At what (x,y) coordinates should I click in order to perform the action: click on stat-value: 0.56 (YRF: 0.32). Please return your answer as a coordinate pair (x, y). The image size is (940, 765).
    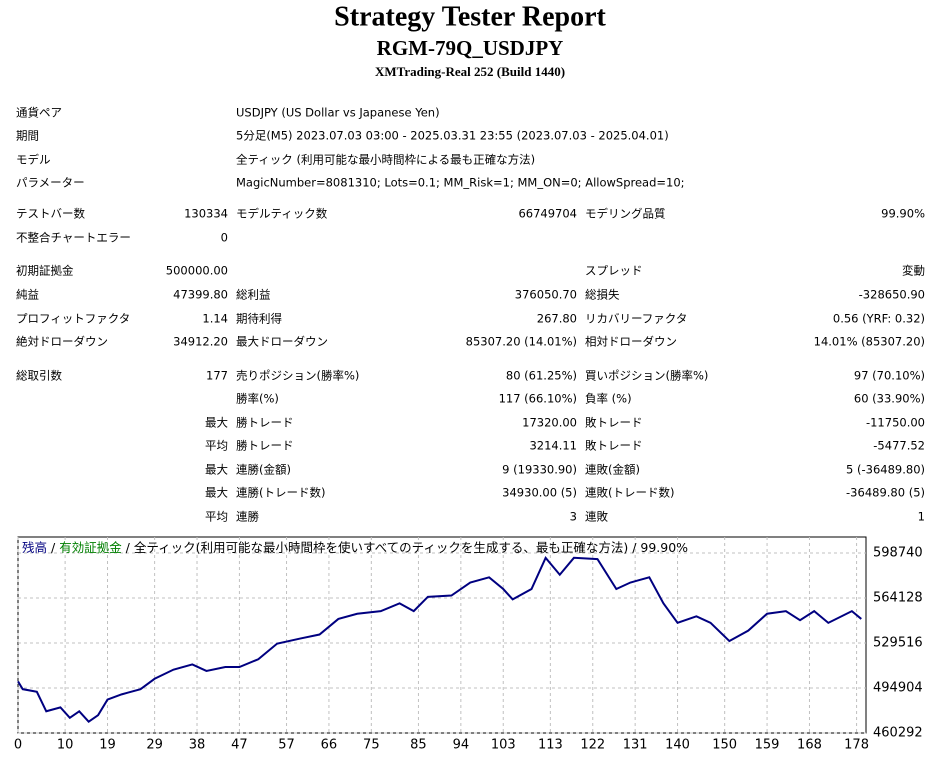
    Looking at the image, I should click on (879, 319).